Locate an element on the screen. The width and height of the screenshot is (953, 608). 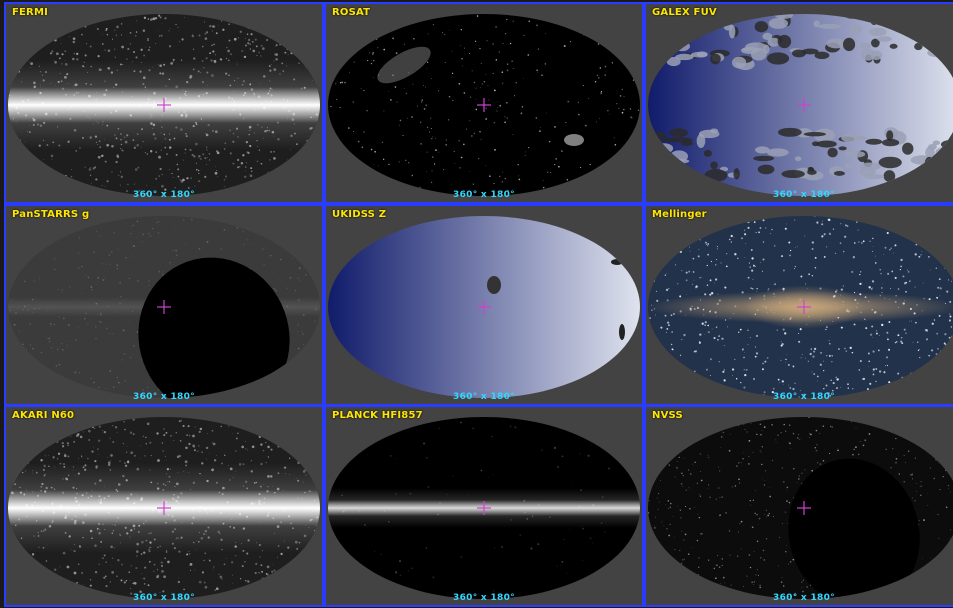
sky-view-panel: PLANCK HFI857 360° x 180° is located at coordinates (484, 506).